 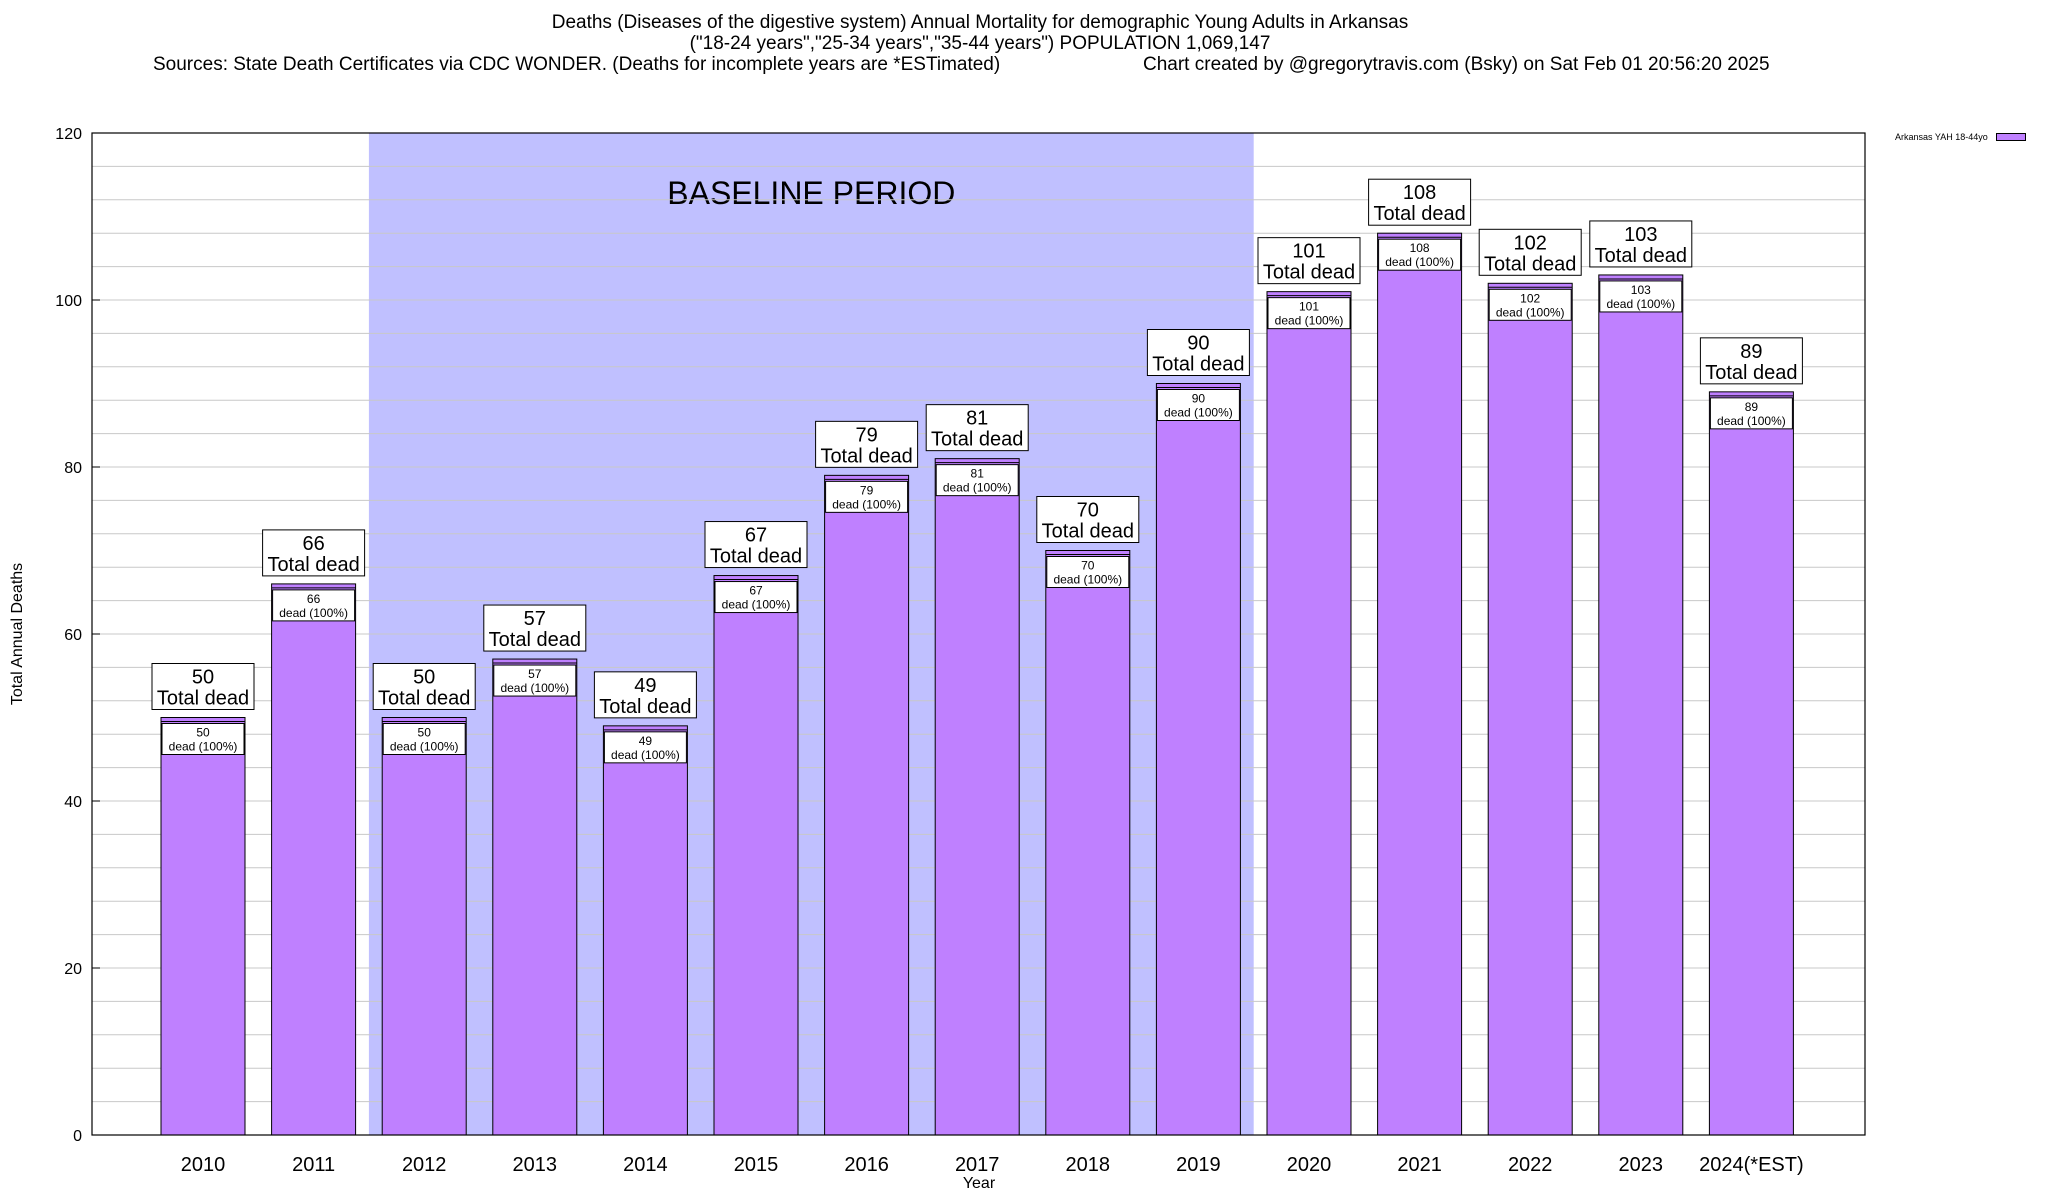 I want to click on inner-value-label: 67, so click(x=756, y=591).